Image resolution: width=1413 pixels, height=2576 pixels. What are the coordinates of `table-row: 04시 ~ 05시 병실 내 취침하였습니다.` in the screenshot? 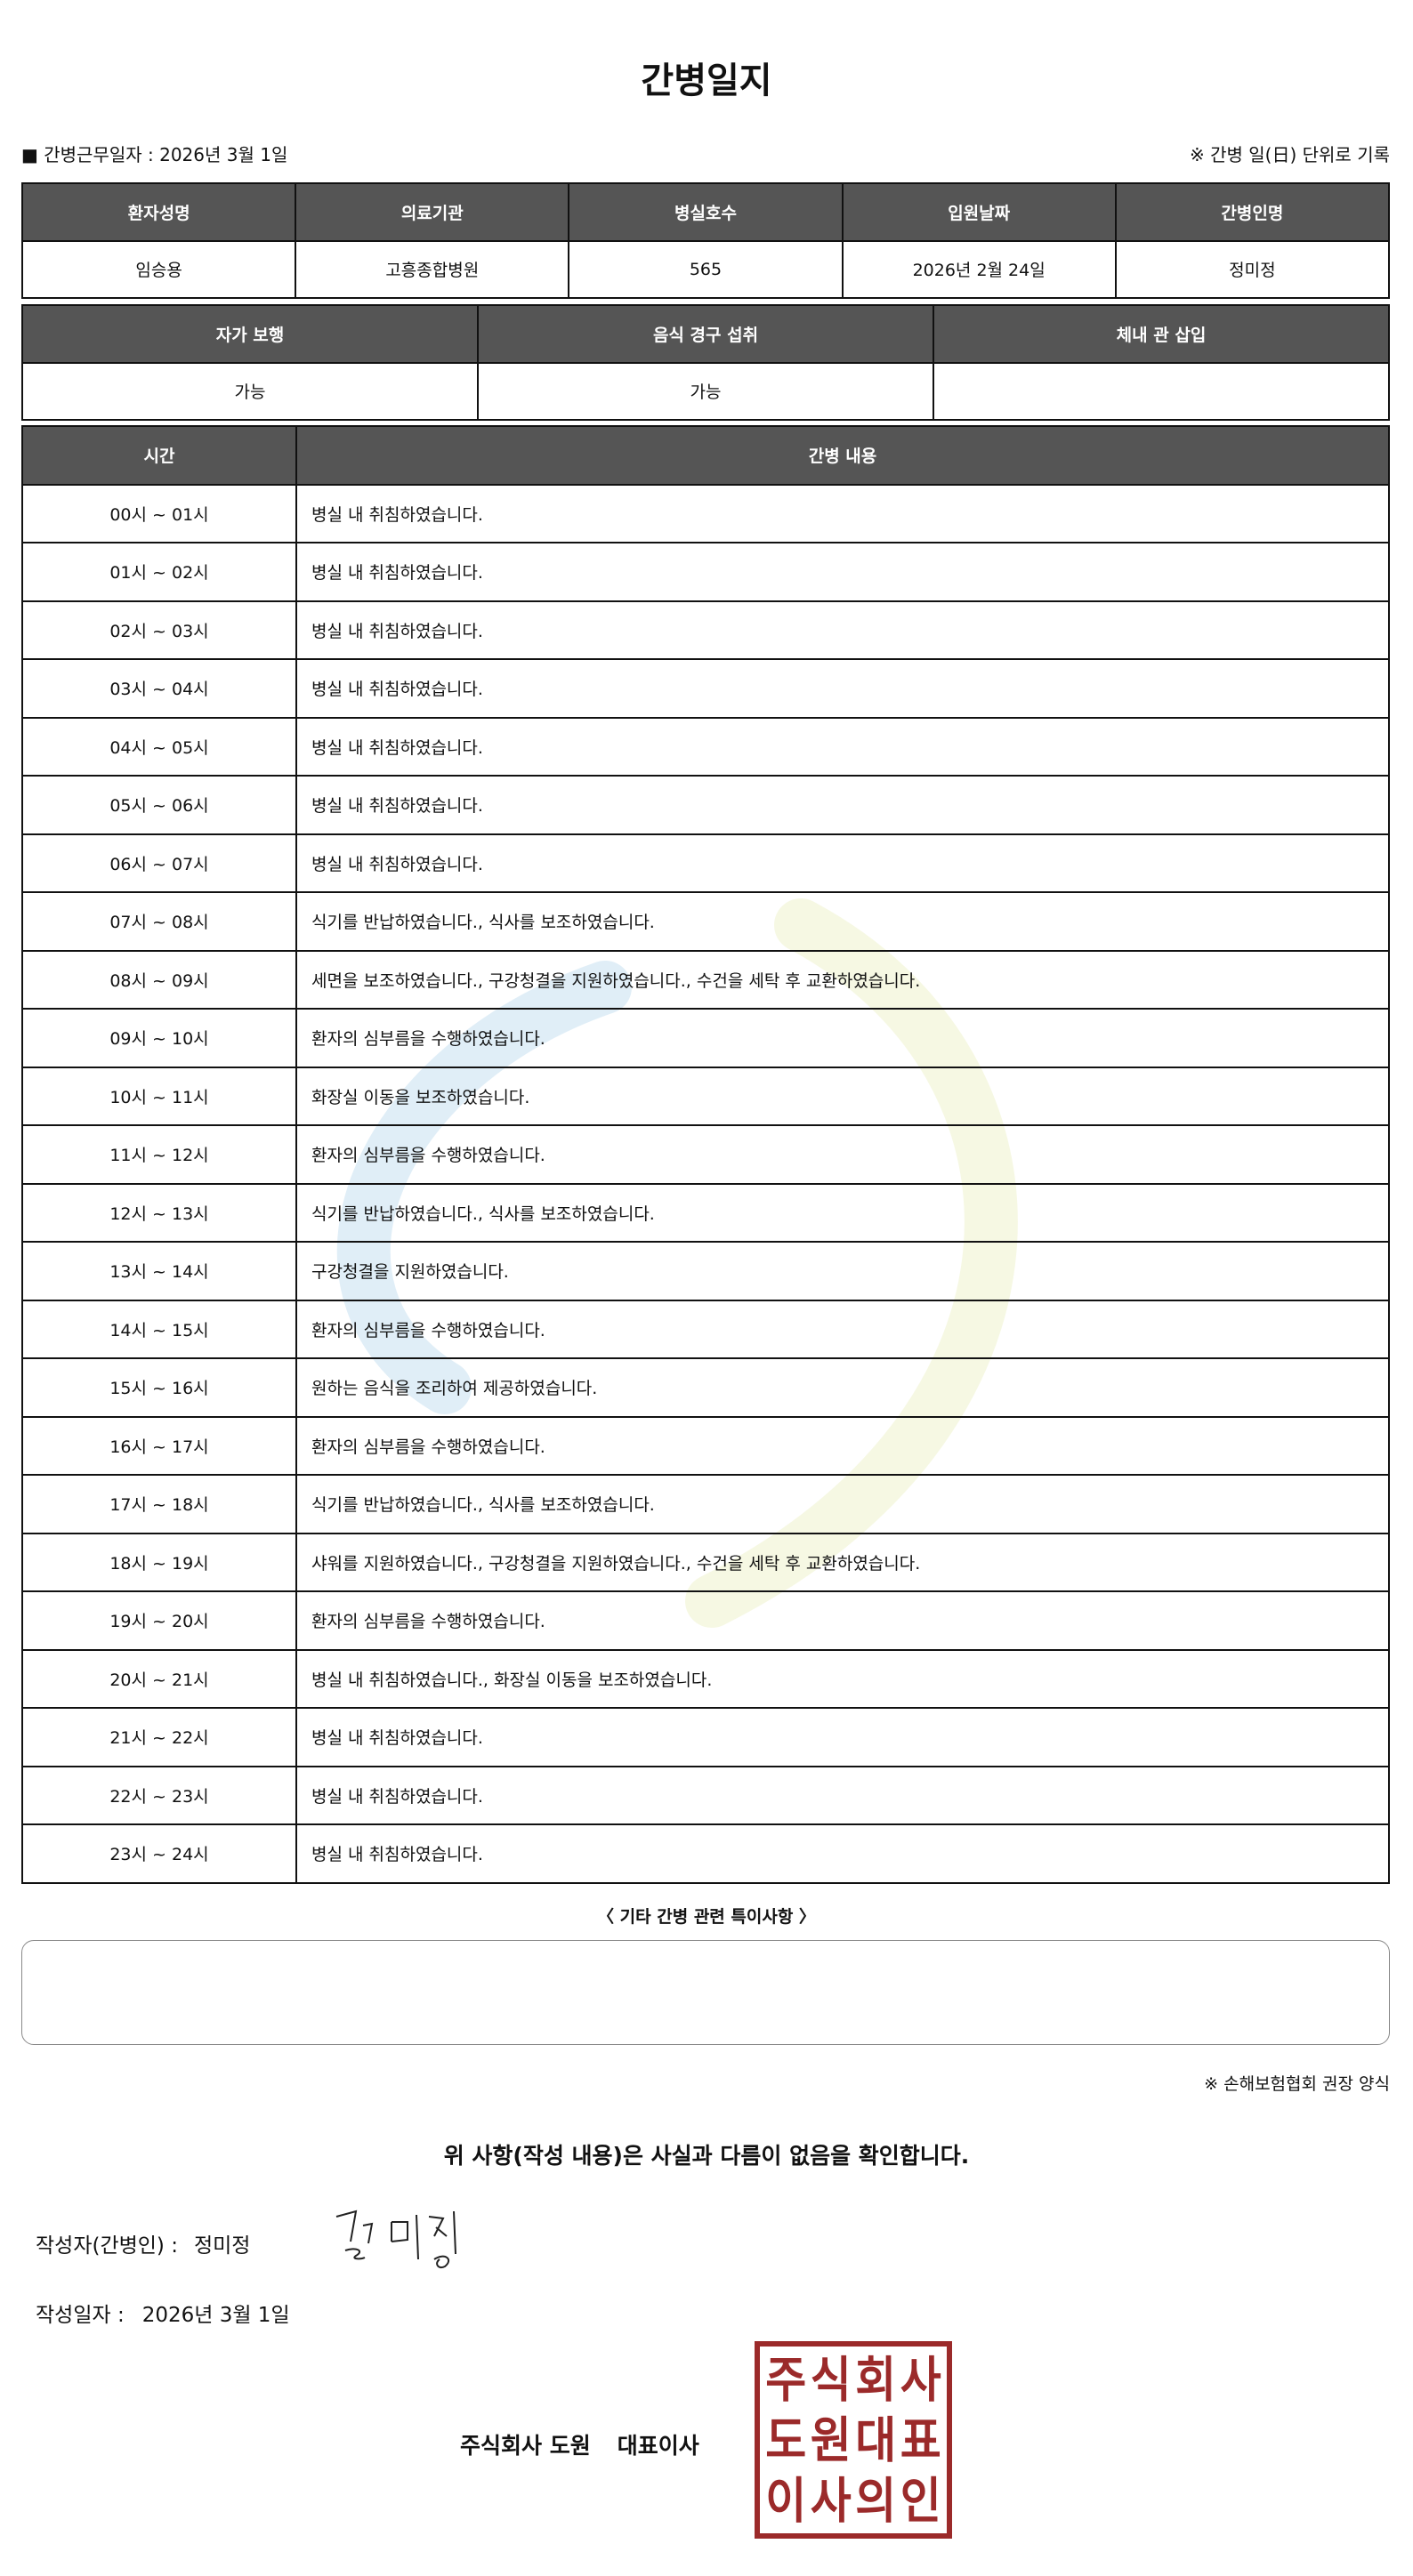 It's located at (706, 746).